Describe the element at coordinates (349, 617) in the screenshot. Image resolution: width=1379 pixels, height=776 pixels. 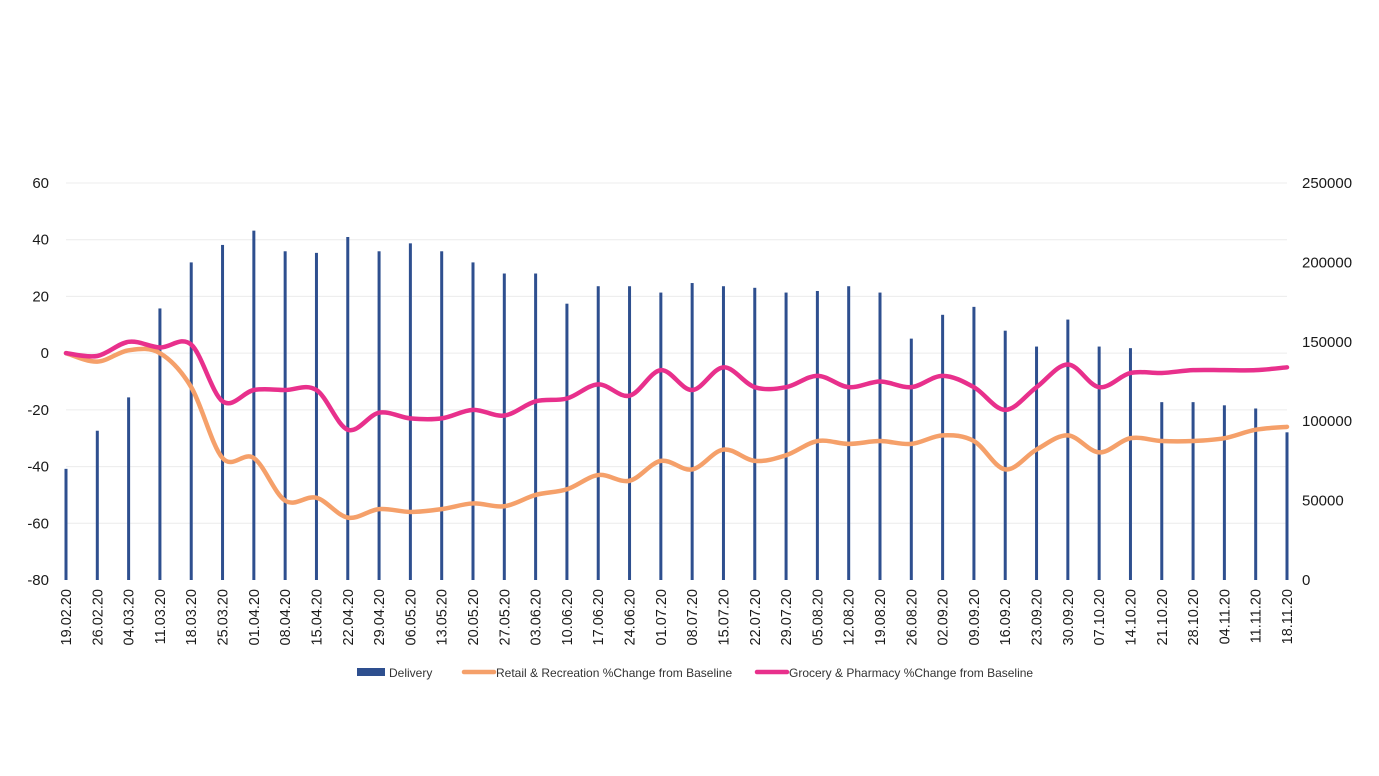
I see `x-tick-label: 22.04.20` at that location.